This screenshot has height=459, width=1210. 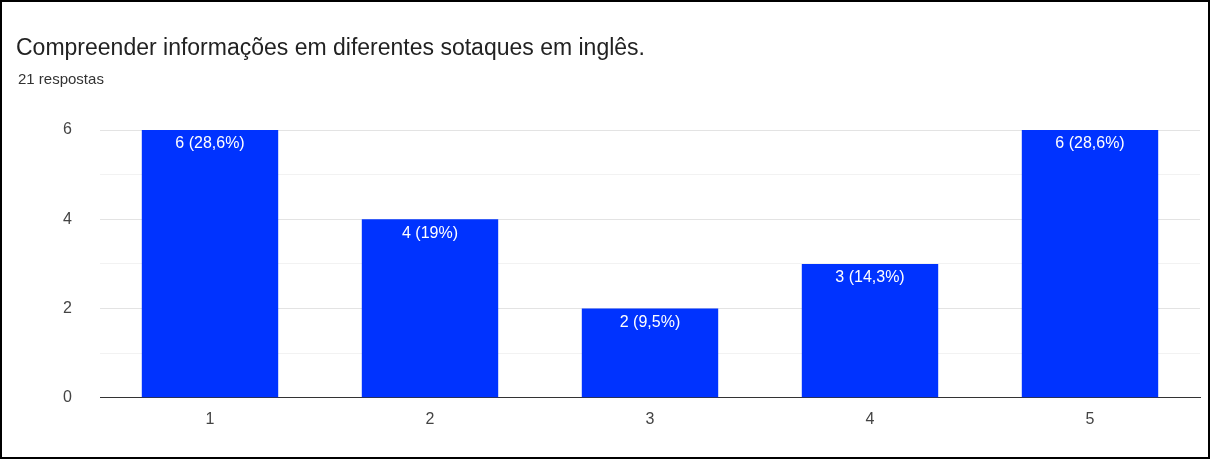 I want to click on x-tick-label: 2, so click(x=430, y=418).